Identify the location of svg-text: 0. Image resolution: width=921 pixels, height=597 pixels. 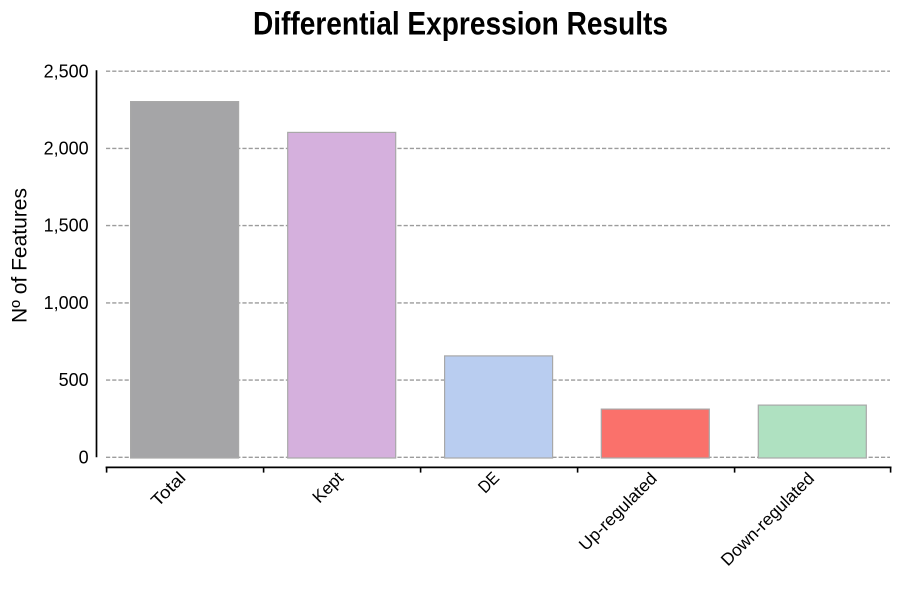
(84, 457).